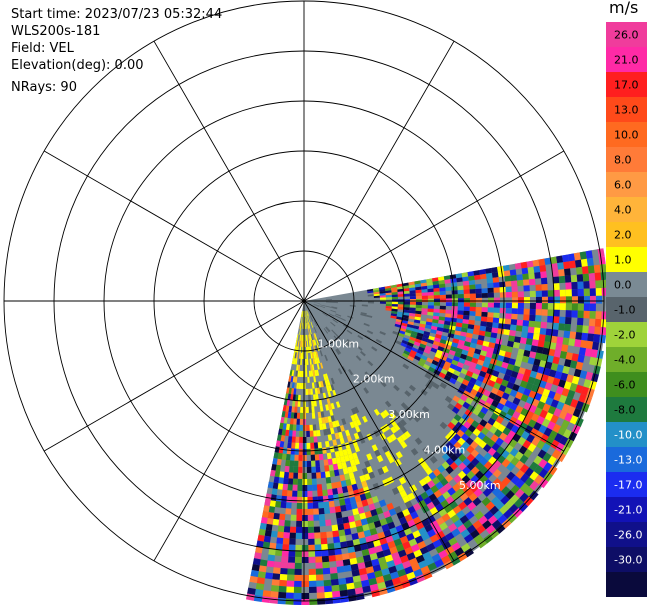  Describe the element at coordinates (445, 449) in the screenshot. I see `ring-label: 4.00km` at that location.